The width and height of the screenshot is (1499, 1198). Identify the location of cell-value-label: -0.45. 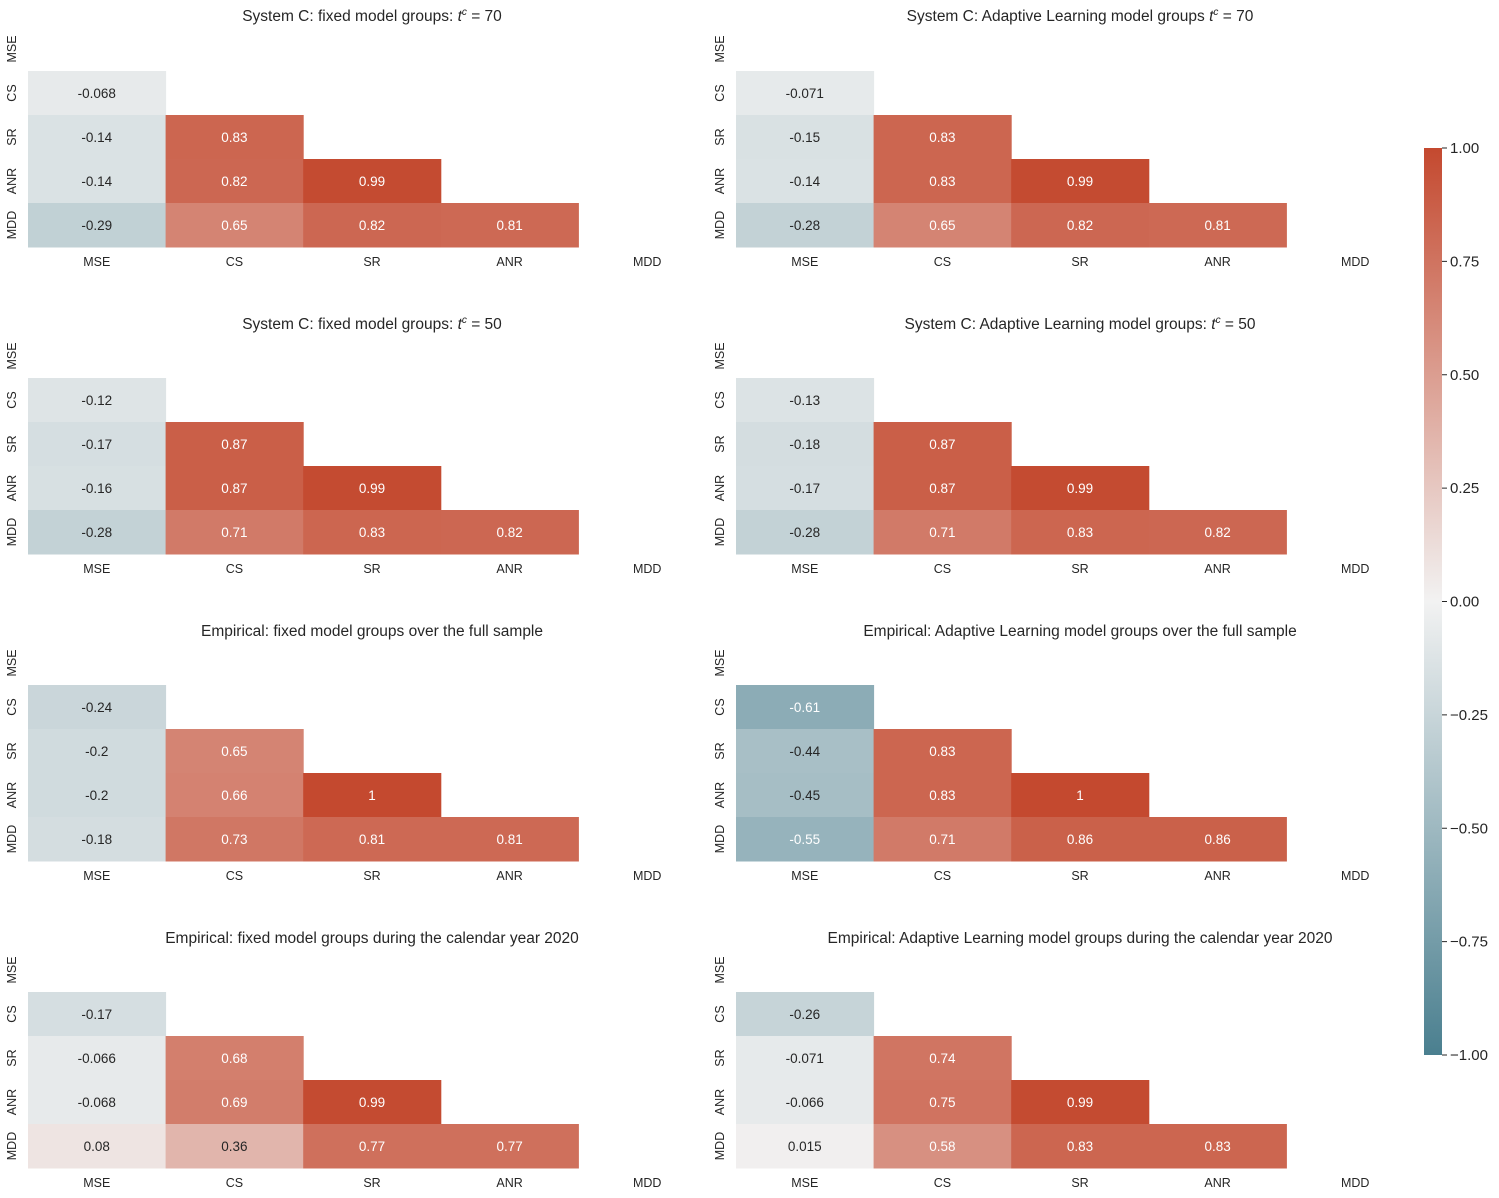
(804, 795).